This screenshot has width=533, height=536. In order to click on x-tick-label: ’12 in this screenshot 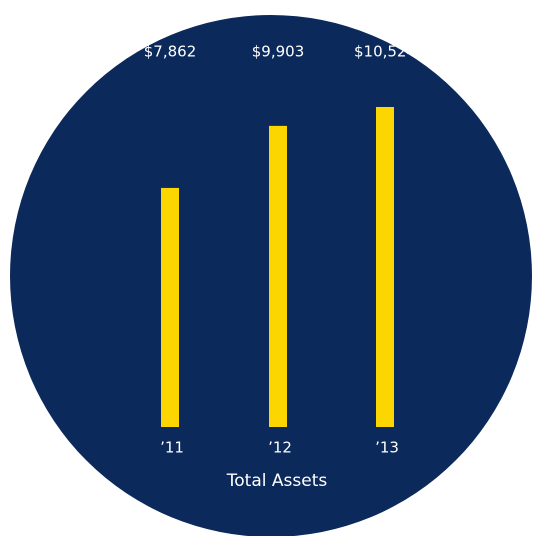, I will do `click(280, 448)`.